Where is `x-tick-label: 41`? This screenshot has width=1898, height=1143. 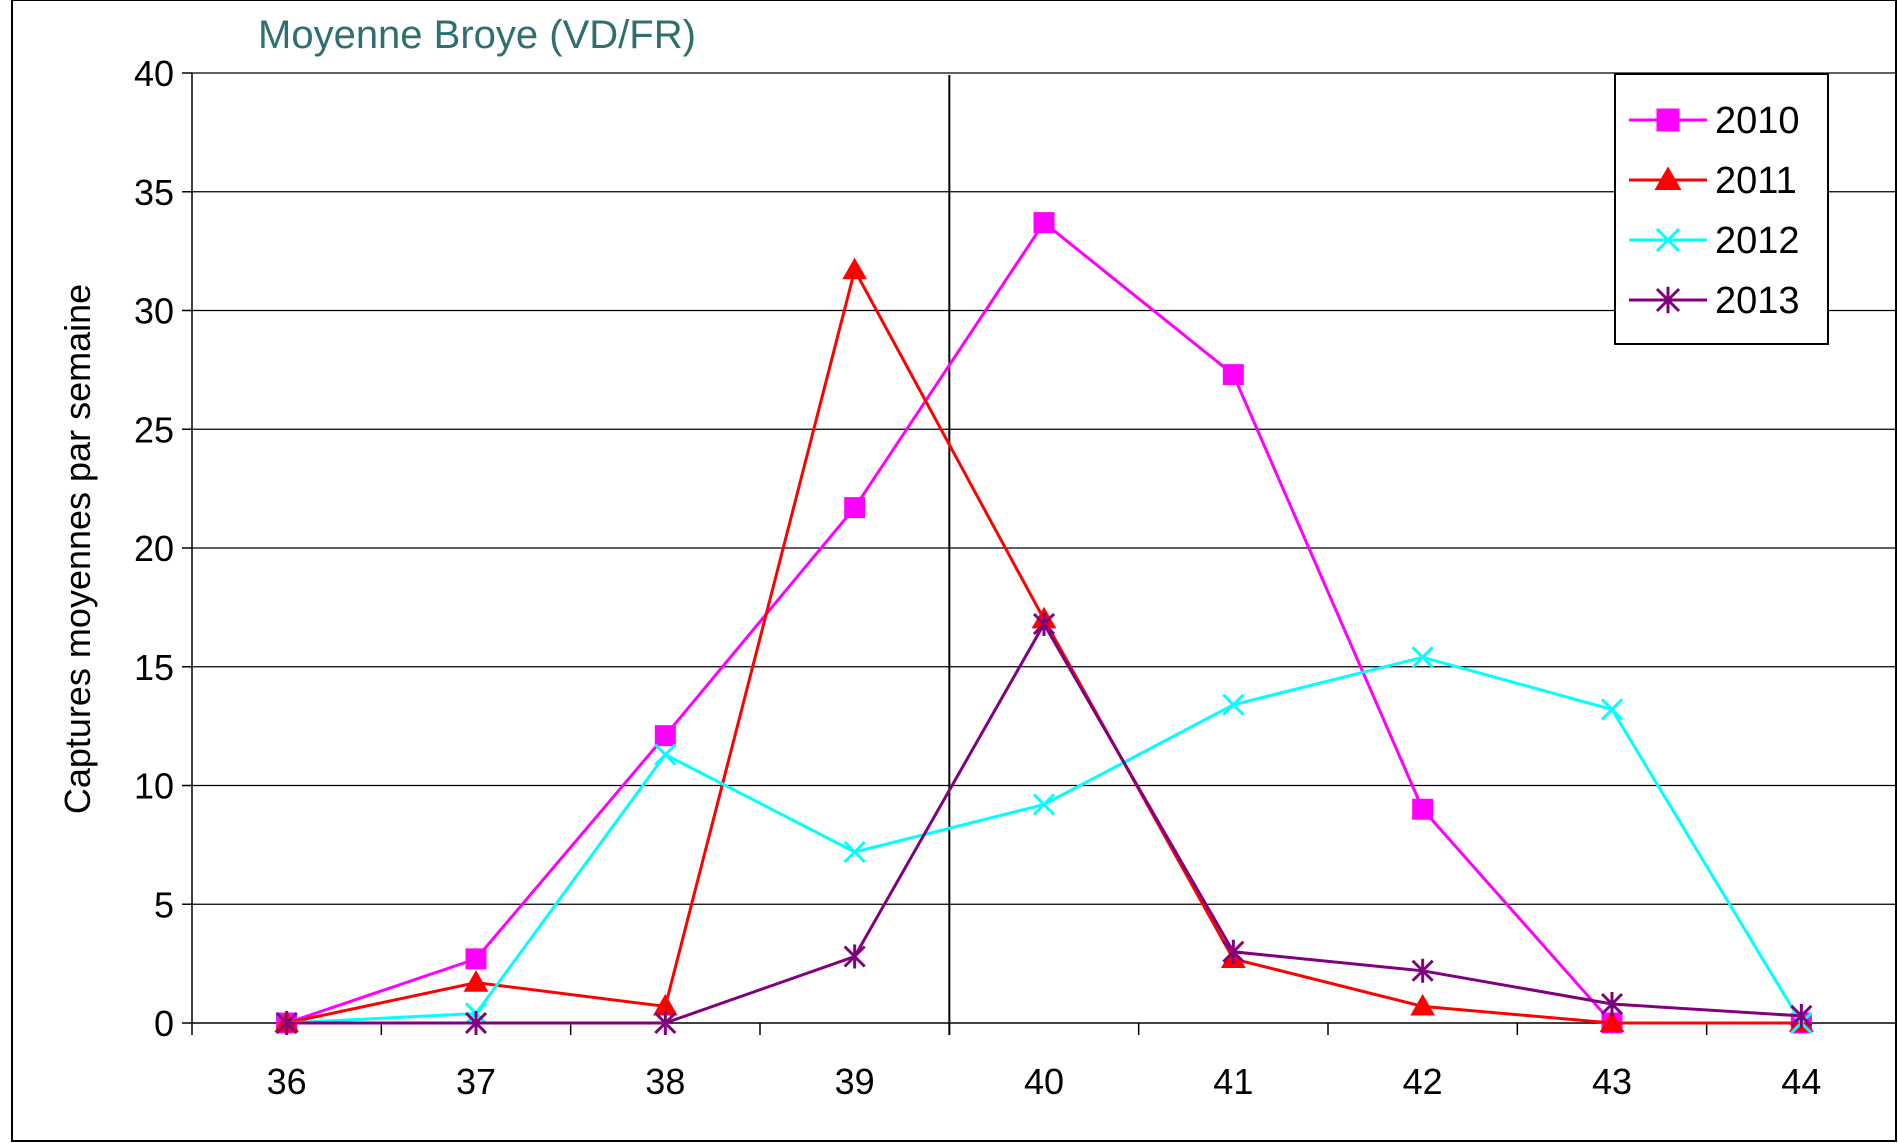 x-tick-label: 41 is located at coordinates (1233, 1081).